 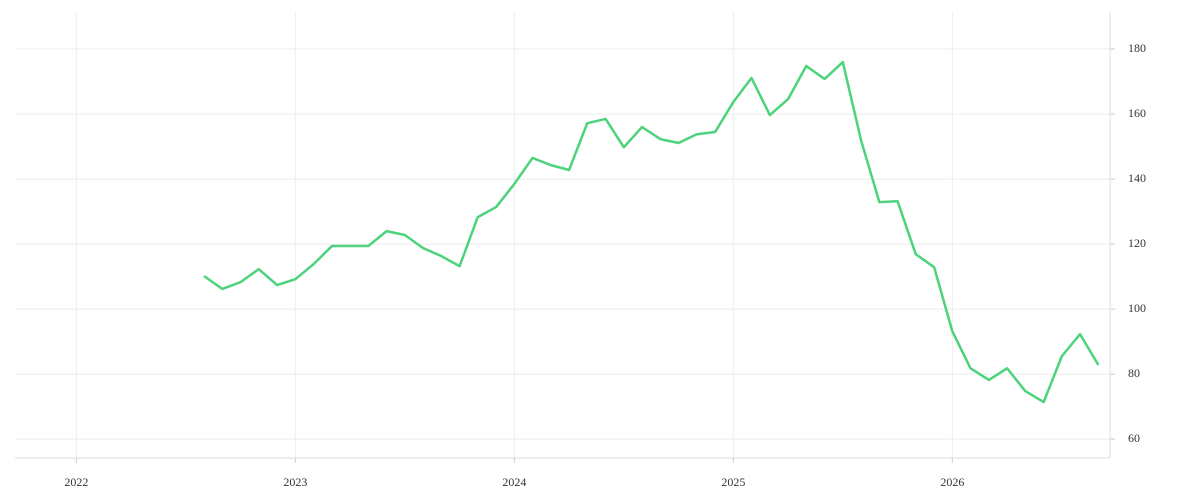 I want to click on x-tick-label: 2022, so click(x=76, y=482).